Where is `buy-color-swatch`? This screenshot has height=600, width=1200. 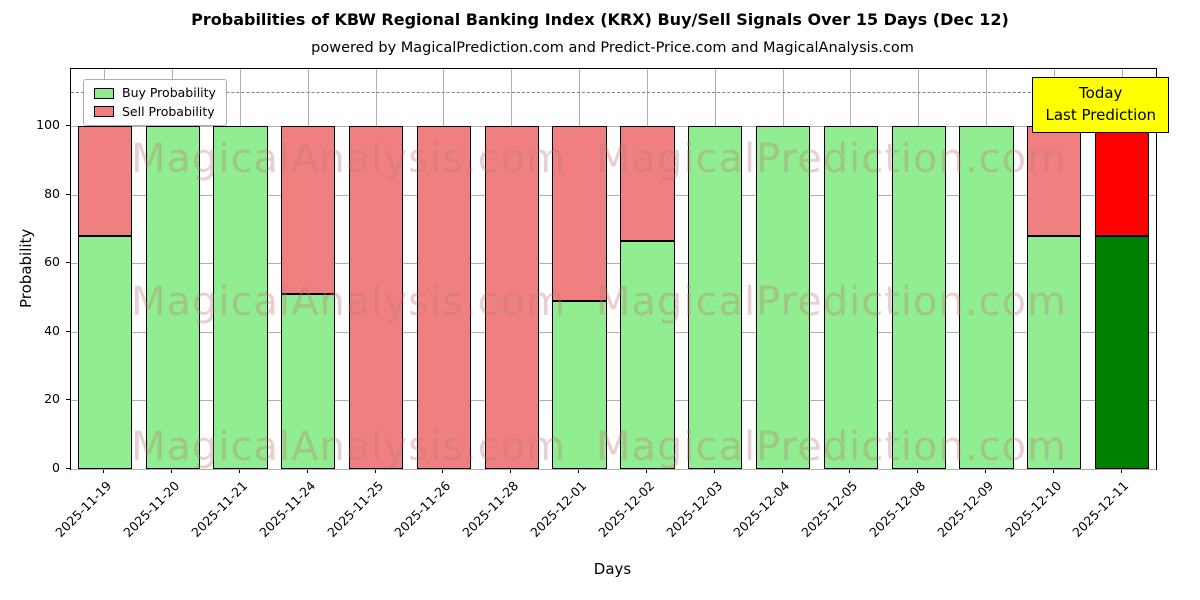 buy-color-swatch is located at coordinates (104, 93).